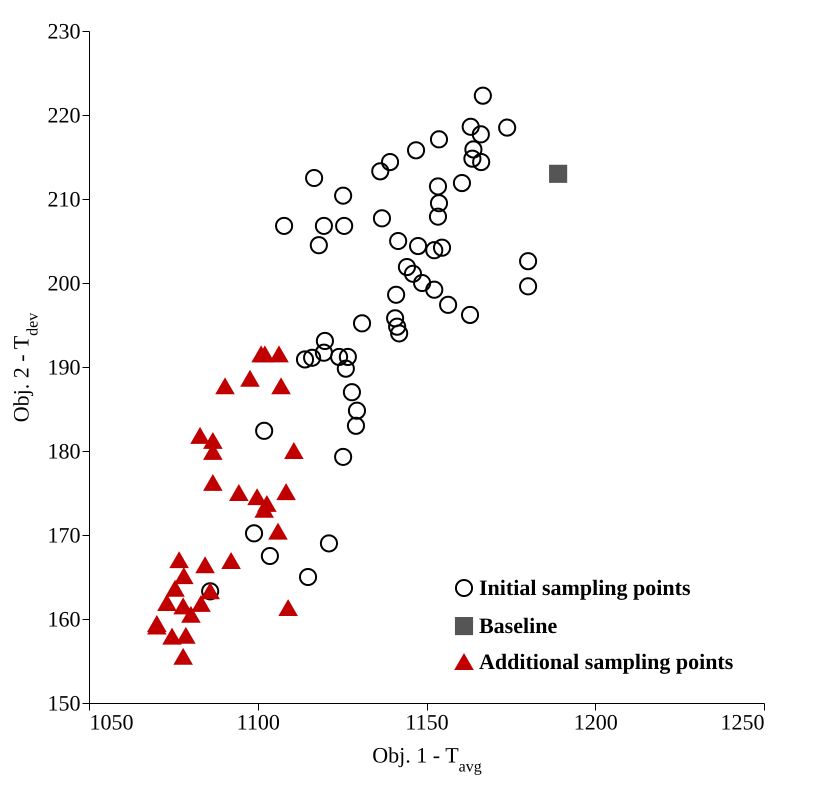 This screenshot has width=839, height=796. Describe the element at coordinates (64, 115) in the screenshot. I see `y-tick-label: 220` at that location.